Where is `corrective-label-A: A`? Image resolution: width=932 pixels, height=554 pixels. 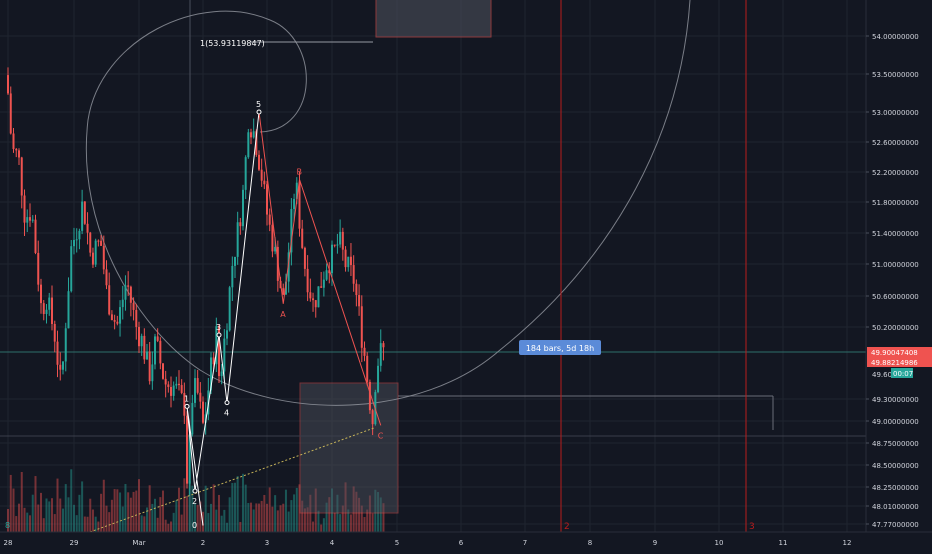
corrective-label-A: A is located at coordinates (283, 314).